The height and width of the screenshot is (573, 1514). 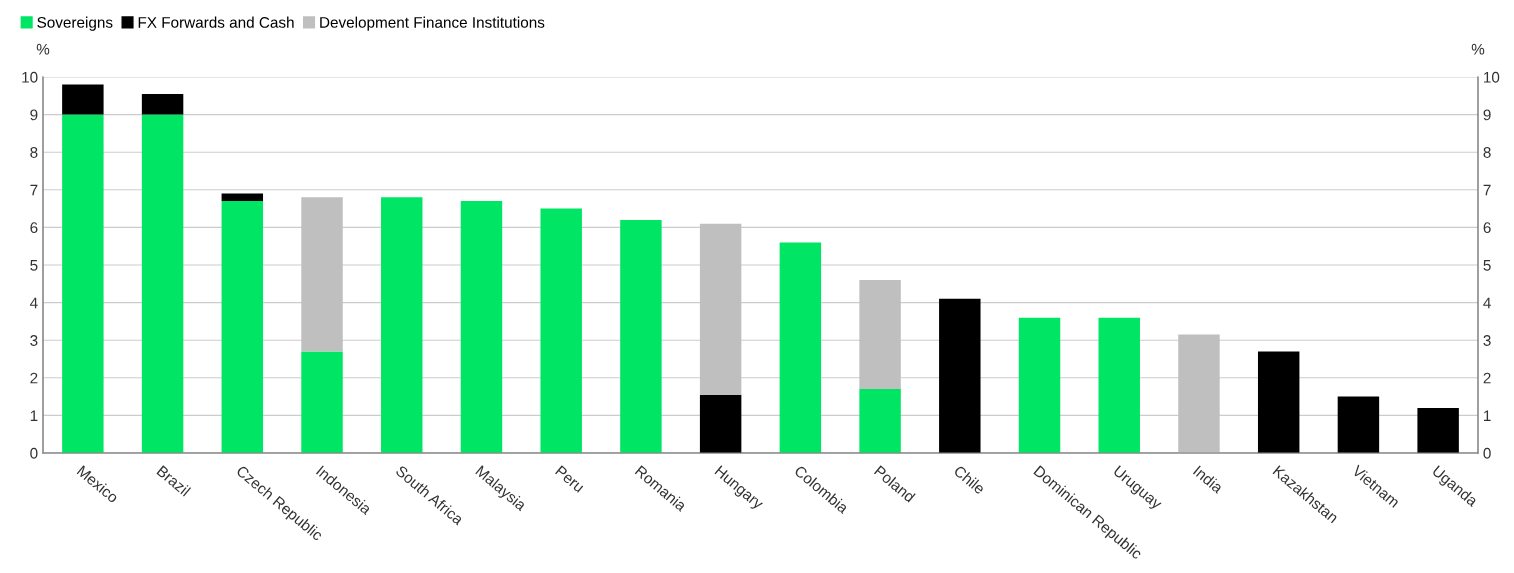 What do you see at coordinates (34, 190) in the screenshot?
I see `y-tick-label: 7` at bounding box center [34, 190].